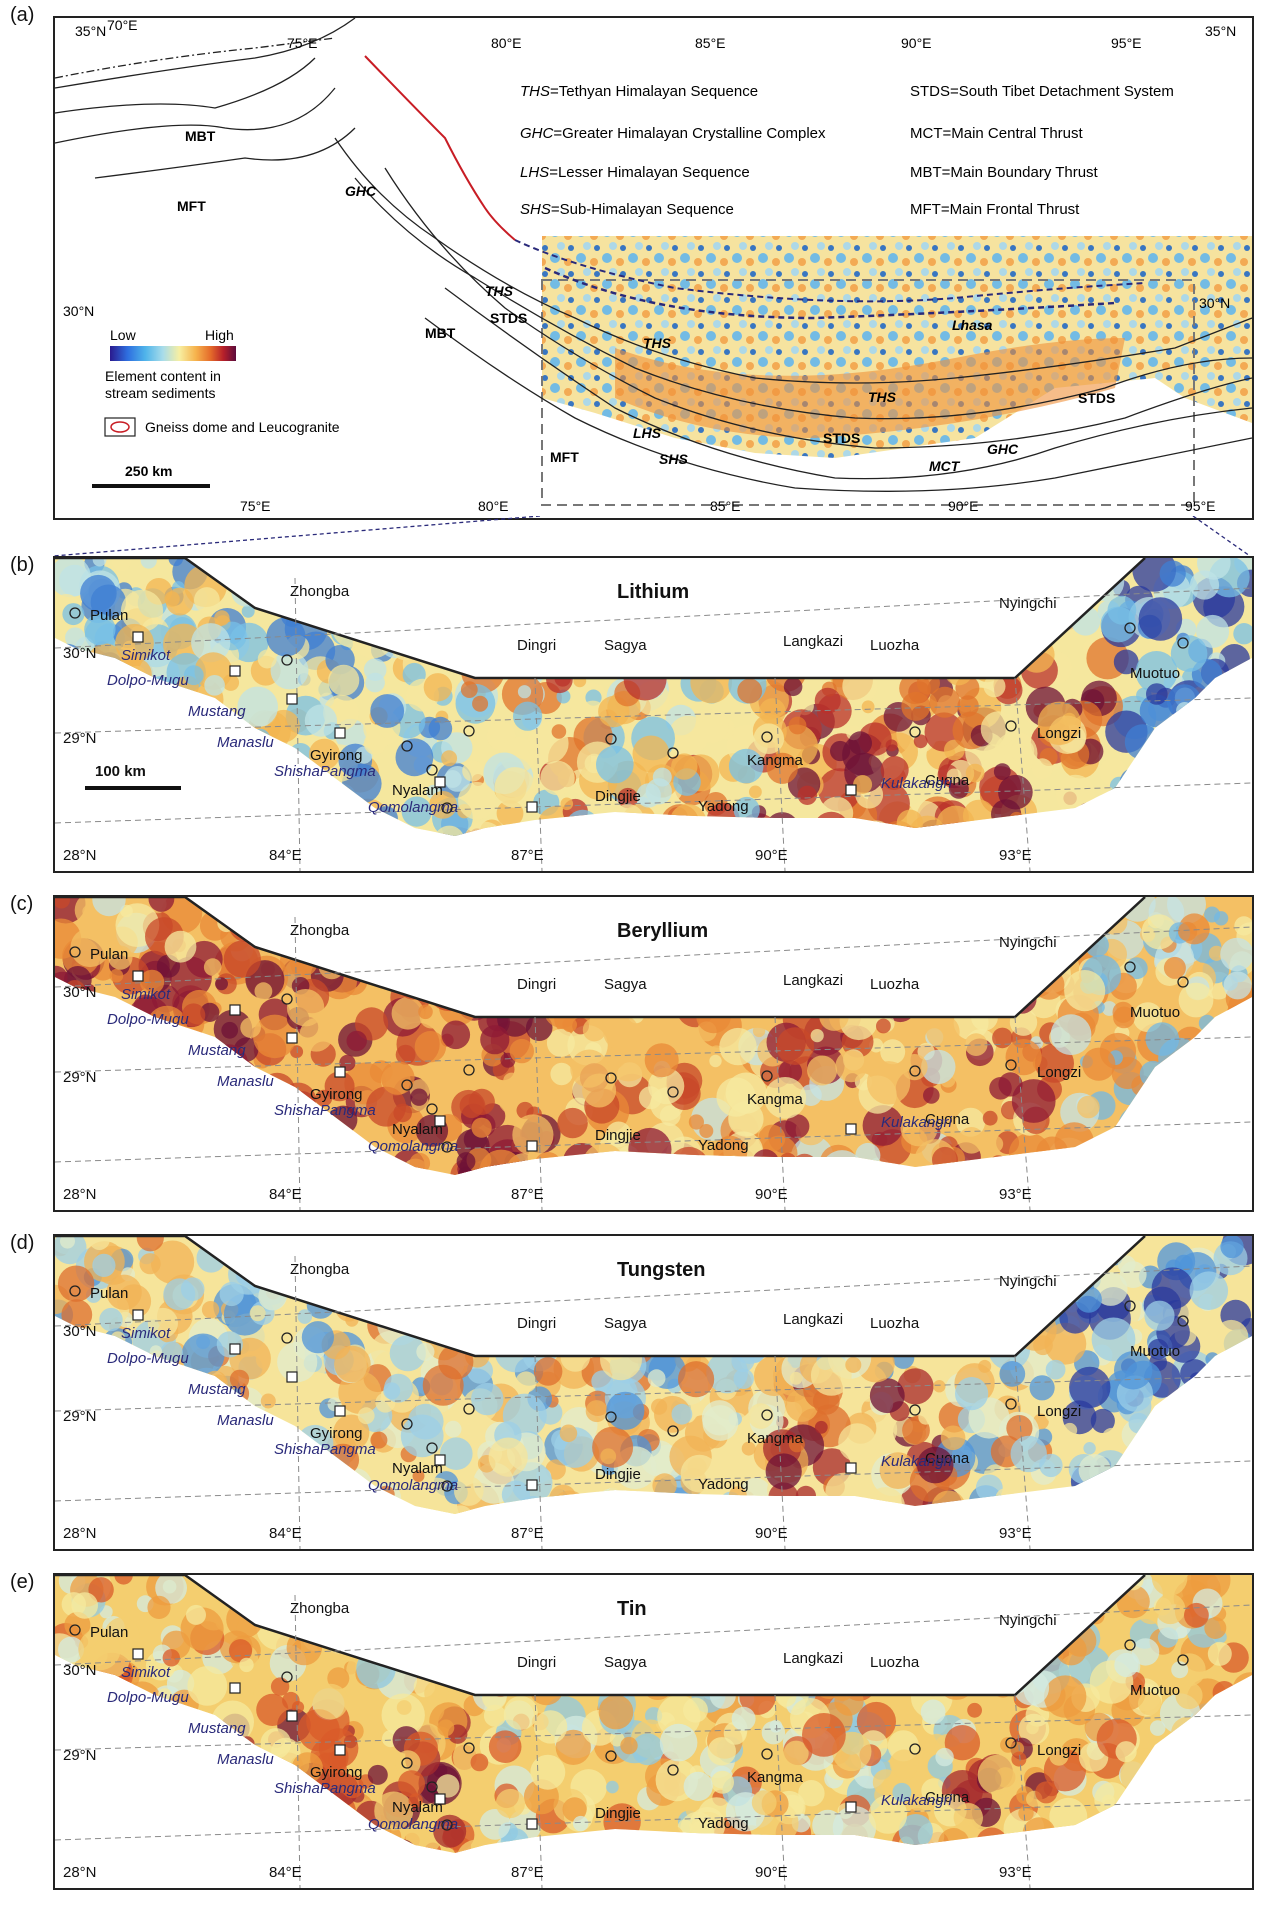 The width and height of the screenshot is (1269, 1917). I want to click on panel-d-label: (d), so click(22, 1243).